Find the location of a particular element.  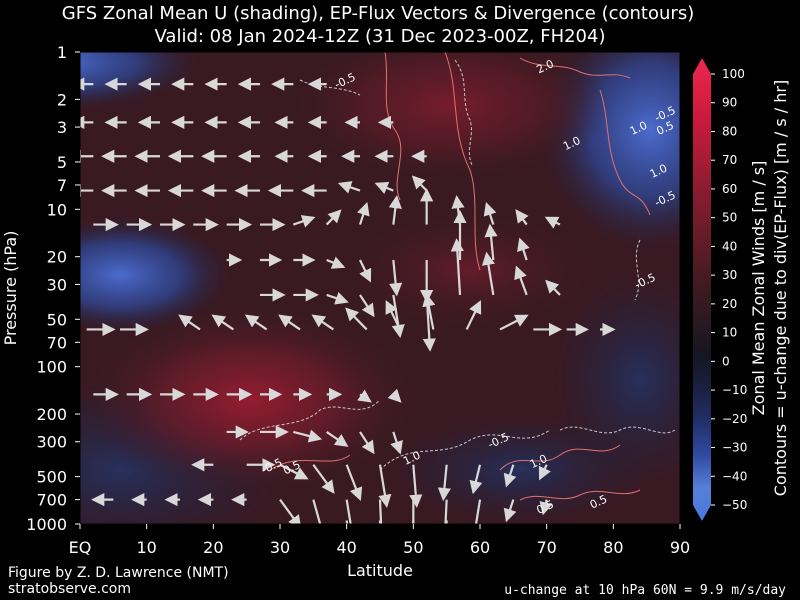

footer-credit: Figure by Z. D. Lawrence (NMT) is located at coordinates (118, 573).